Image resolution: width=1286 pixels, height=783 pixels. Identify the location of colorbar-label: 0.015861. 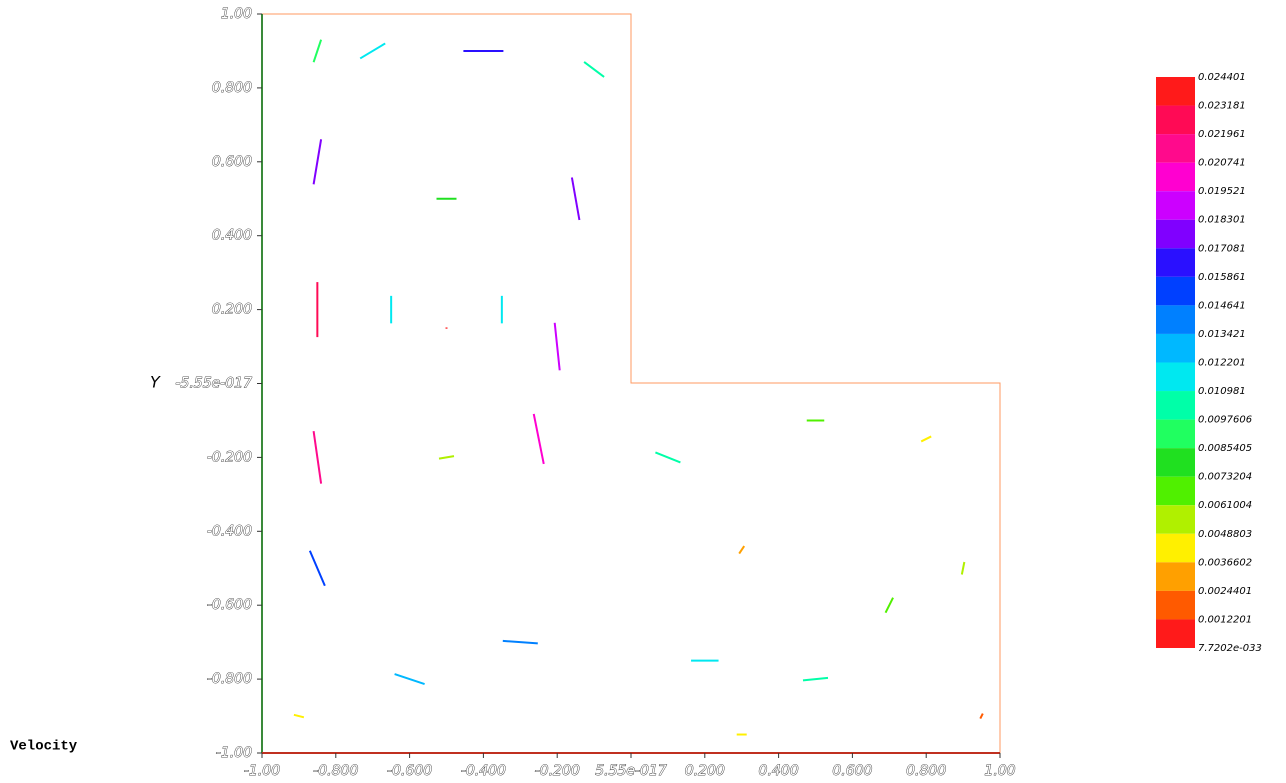
(1222, 277).